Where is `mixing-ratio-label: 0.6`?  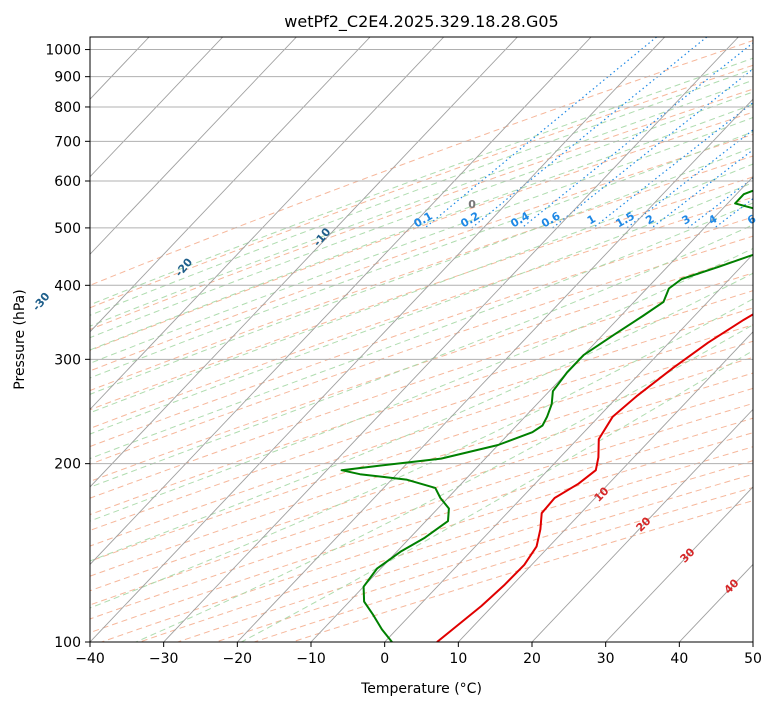
mixing-ratio-label: 0.6 is located at coordinates (551, 219).